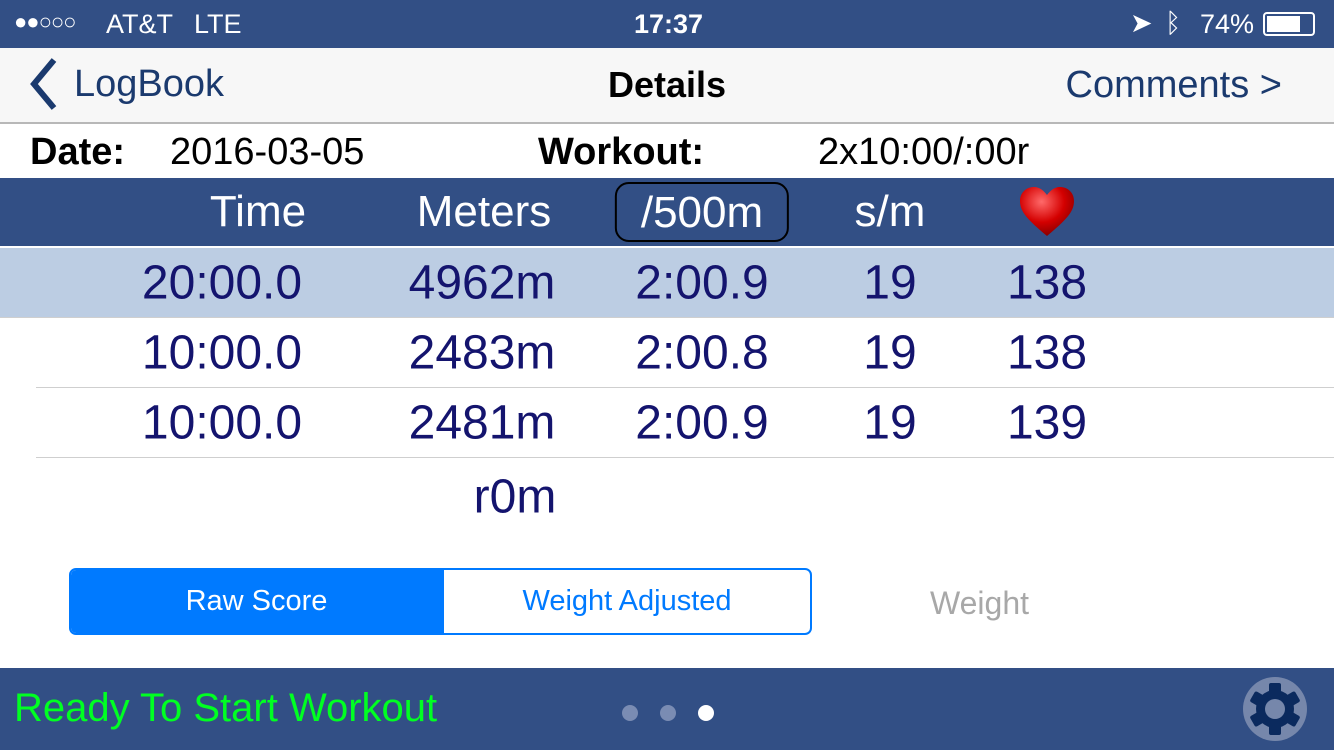 The height and width of the screenshot is (750, 1334). Describe the element at coordinates (1173, 23) in the screenshot. I see `bluetooth-icon: ᛒ` at that location.